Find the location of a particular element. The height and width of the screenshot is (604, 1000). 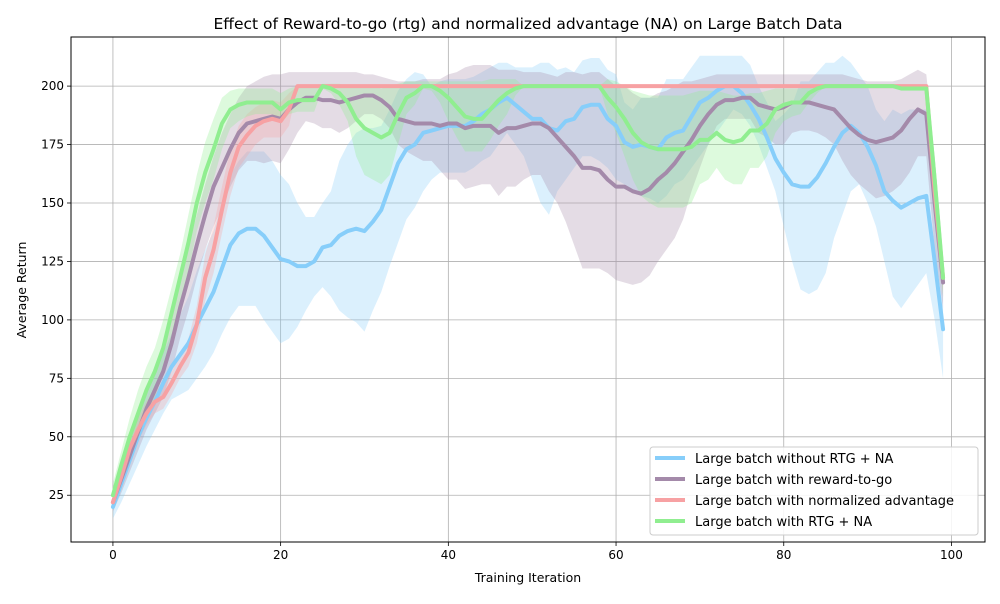

legend-label: Large batch with reward-to-go is located at coordinates (793, 480).